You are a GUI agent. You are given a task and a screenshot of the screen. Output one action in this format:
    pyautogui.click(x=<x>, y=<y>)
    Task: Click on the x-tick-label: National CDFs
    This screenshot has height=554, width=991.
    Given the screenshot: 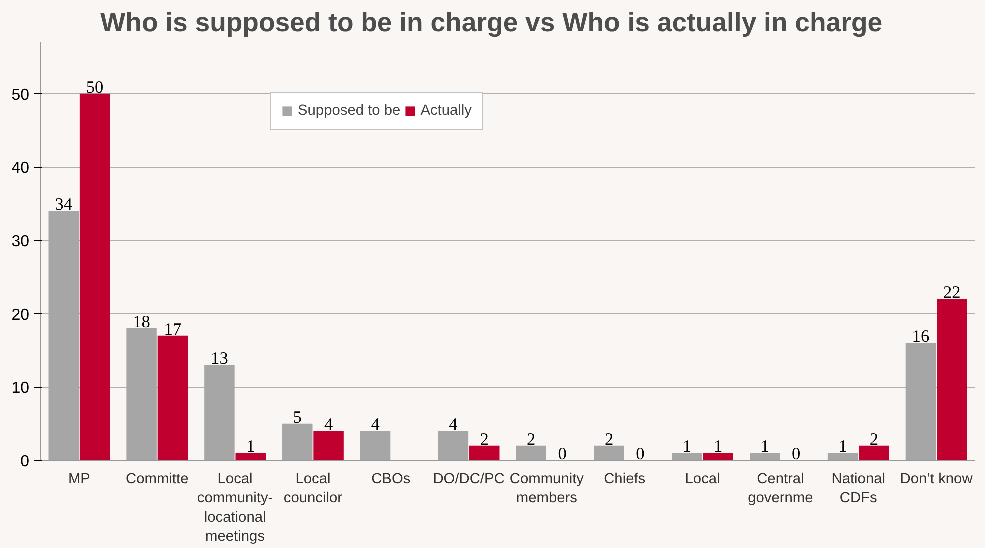 What is the action you would take?
    pyautogui.click(x=859, y=489)
    